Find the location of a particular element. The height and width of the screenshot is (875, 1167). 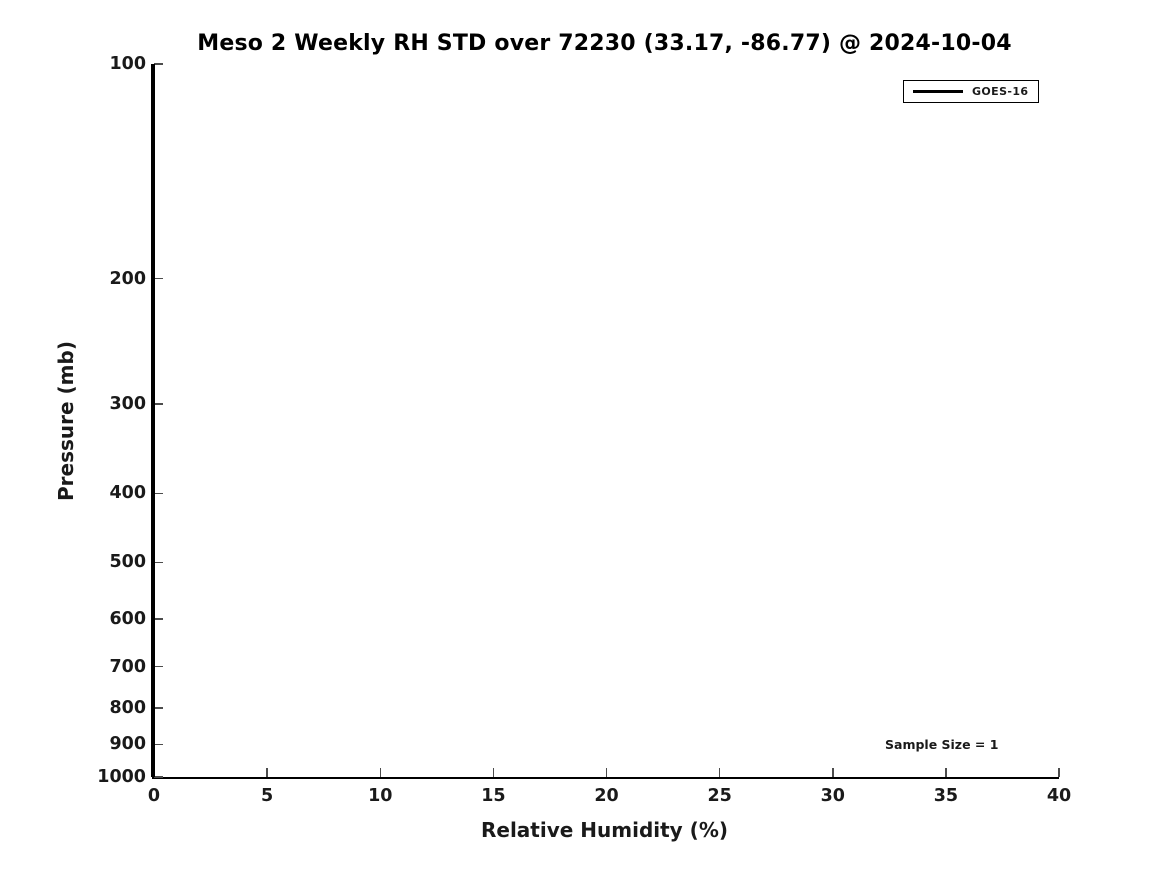

x-tick-label: 30 is located at coordinates (832, 796).